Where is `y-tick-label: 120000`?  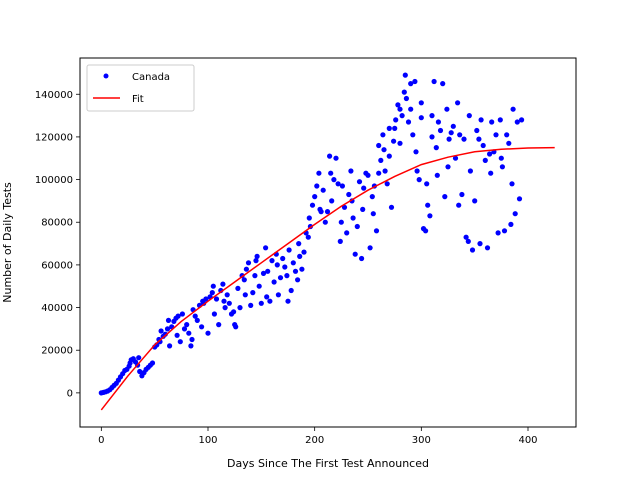 y-tick-label: 120000 is located at coordinates (54, 137).